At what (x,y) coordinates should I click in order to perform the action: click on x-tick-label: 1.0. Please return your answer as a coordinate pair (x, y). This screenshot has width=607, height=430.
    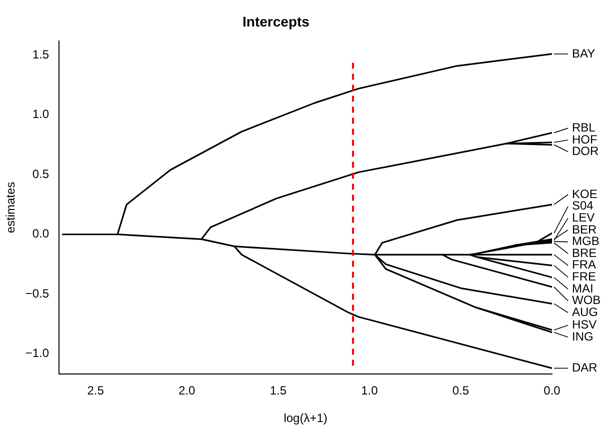
    Looking at the image, I should click on (369, 391).